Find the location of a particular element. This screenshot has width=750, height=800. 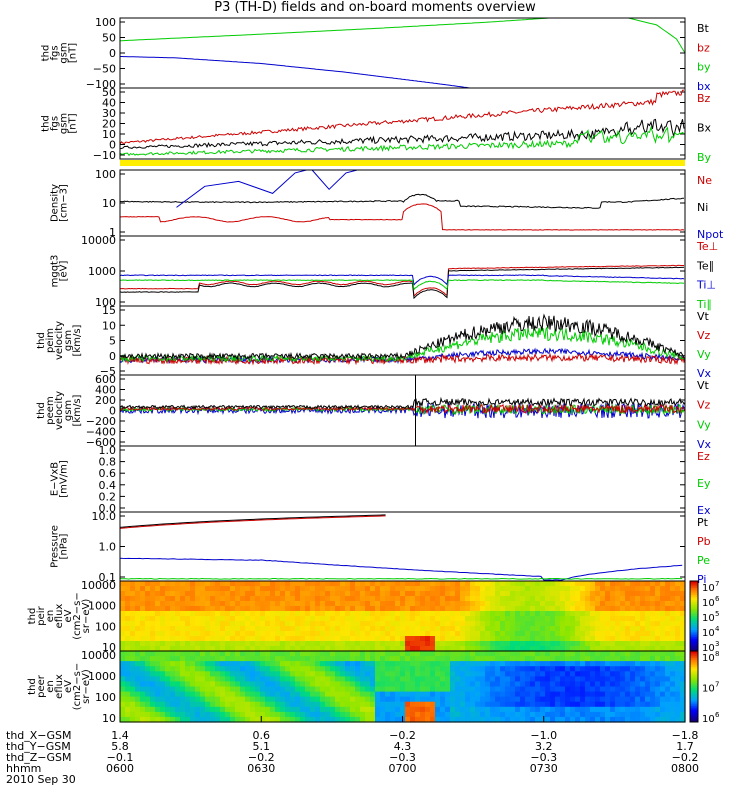

y-axis-label: en is located at coordinates (50, 686).